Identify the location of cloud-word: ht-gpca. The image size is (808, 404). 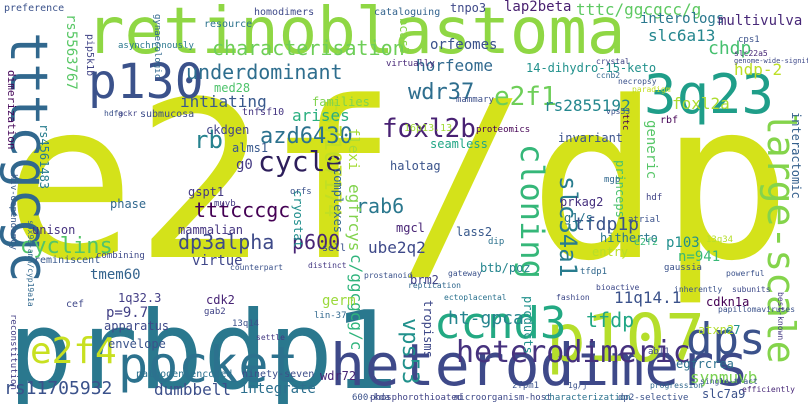
(486, 318).